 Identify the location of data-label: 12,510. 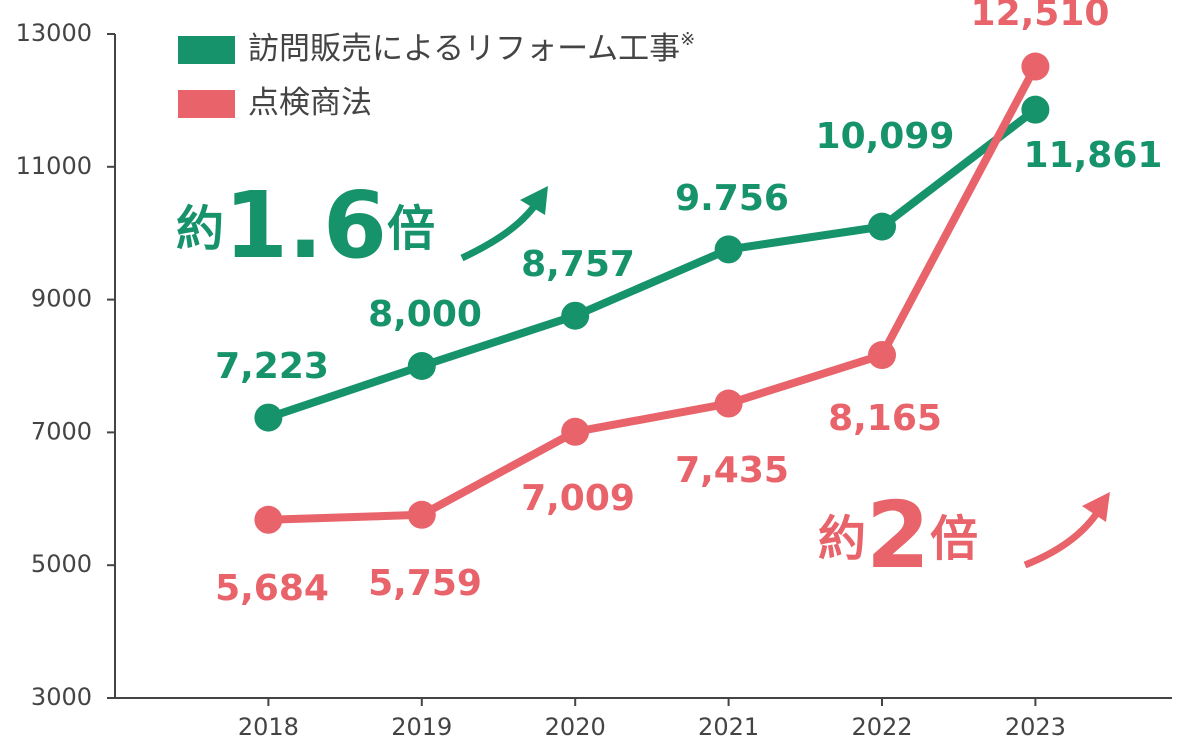
(1040, 17).